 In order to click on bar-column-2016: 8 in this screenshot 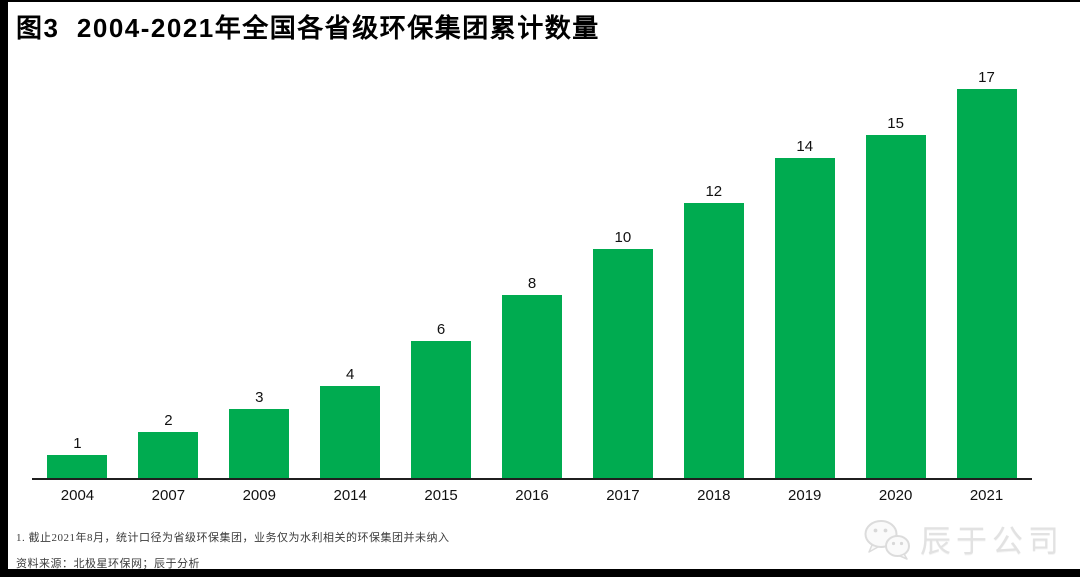, I will do `click(532, 377)`.